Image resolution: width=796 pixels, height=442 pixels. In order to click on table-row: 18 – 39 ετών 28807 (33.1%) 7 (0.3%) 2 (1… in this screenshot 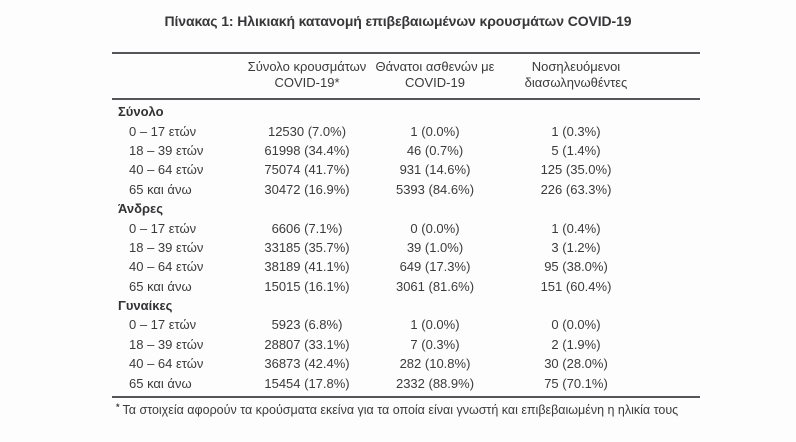, I will do `click(406, 344)`.